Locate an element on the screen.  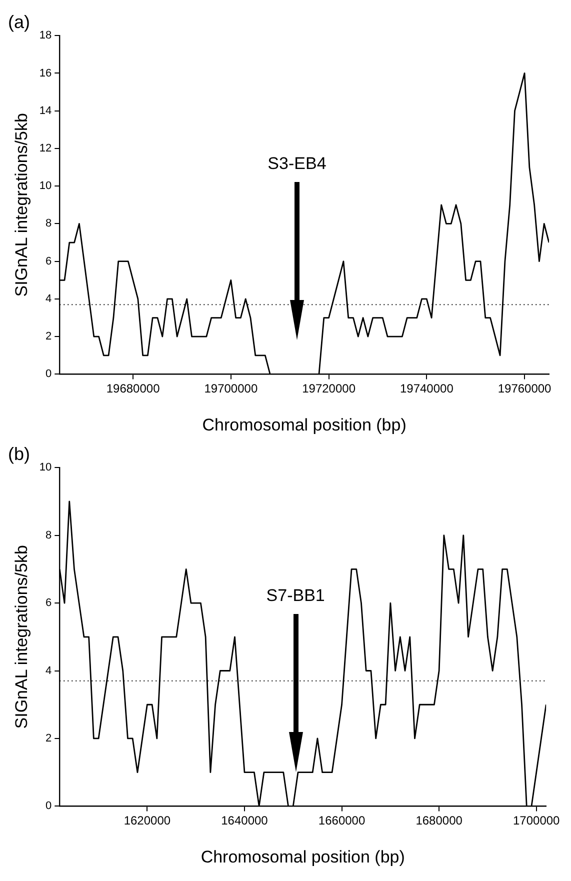
x-tick-label: 19680000 is located at coordinates (133, 389).